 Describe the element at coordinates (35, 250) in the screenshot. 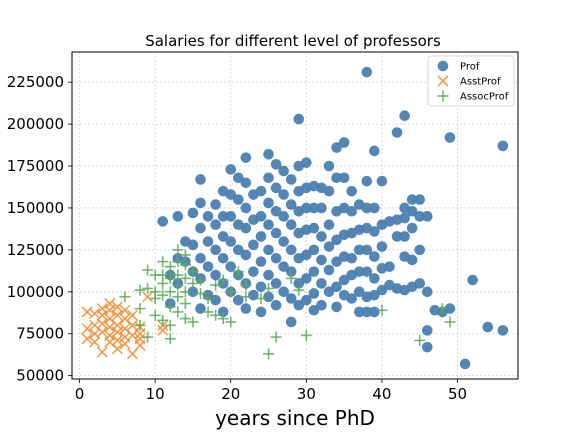

I see `y-tick-label: 125000` at that location.